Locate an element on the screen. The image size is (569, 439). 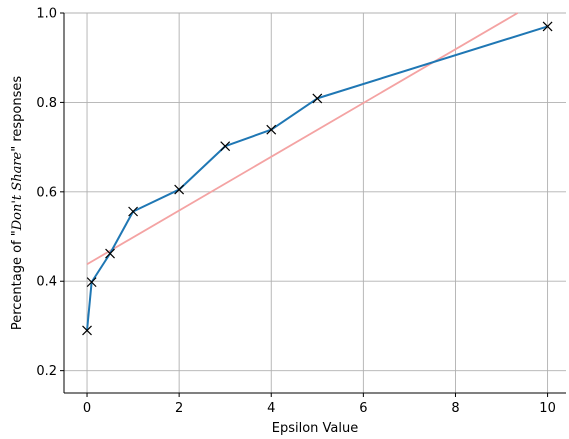
y-tick-label: 0.2 is located at coordinates (46, 371).